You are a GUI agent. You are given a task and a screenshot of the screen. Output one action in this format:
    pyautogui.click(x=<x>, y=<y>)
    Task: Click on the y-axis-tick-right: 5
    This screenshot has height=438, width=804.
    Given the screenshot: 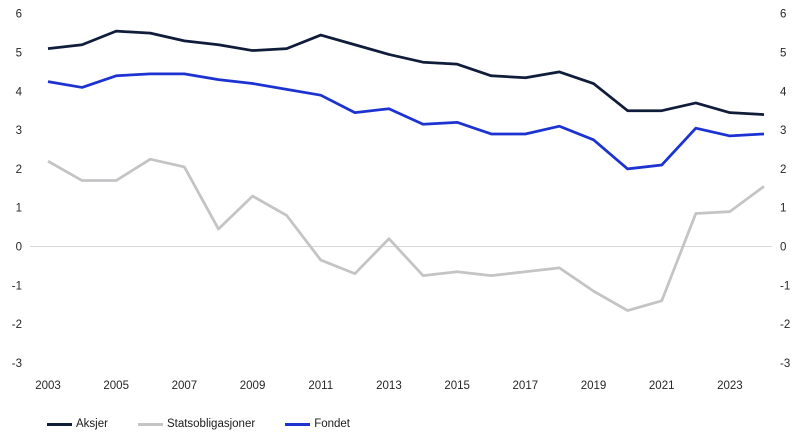 What is the action you would take?
    pyautogui.click(x=783, y=54)
    